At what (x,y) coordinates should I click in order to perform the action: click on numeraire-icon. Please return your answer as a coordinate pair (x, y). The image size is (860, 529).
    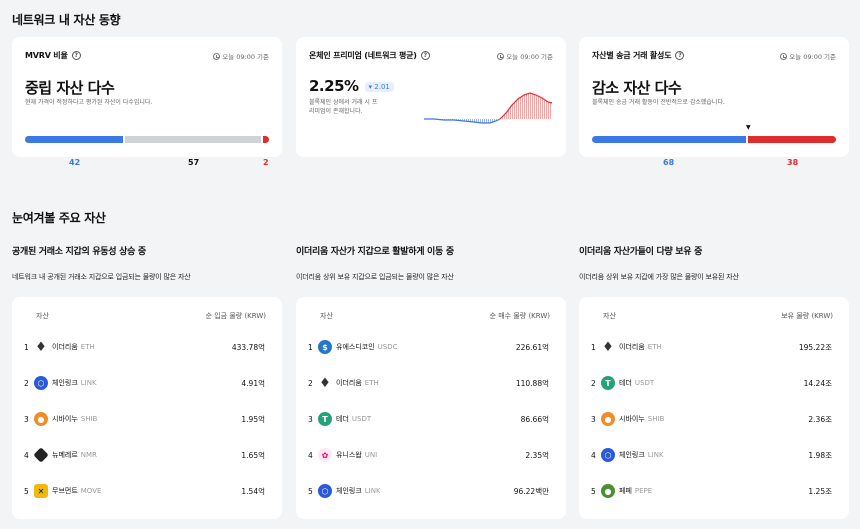
    Looking at the image, I should click on (41, 455).